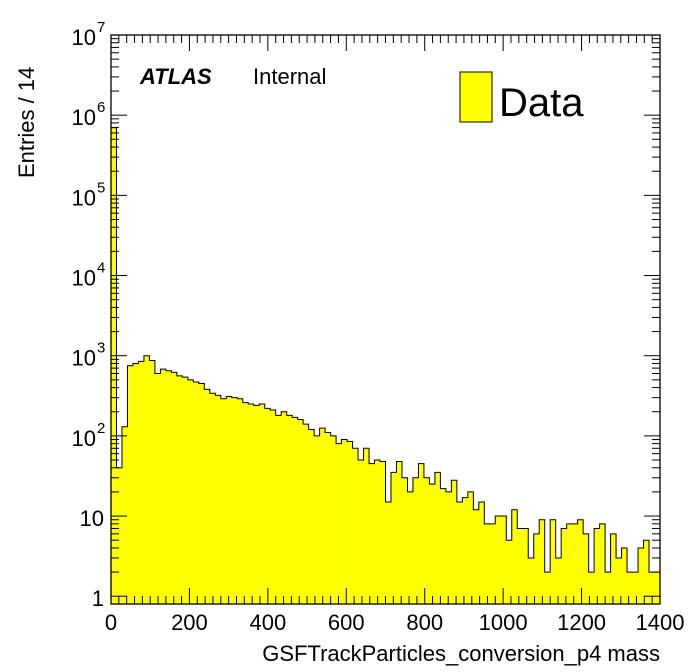 The image size is (696, 672). I want to click on atlas-label: ATLAS, so click(175, 76).